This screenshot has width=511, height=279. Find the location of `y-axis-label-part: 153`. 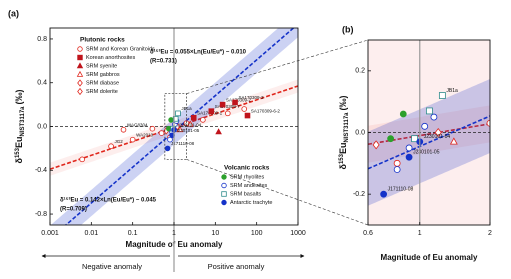

y-axis-label-part: 153 is located at coordinates (18, 152).